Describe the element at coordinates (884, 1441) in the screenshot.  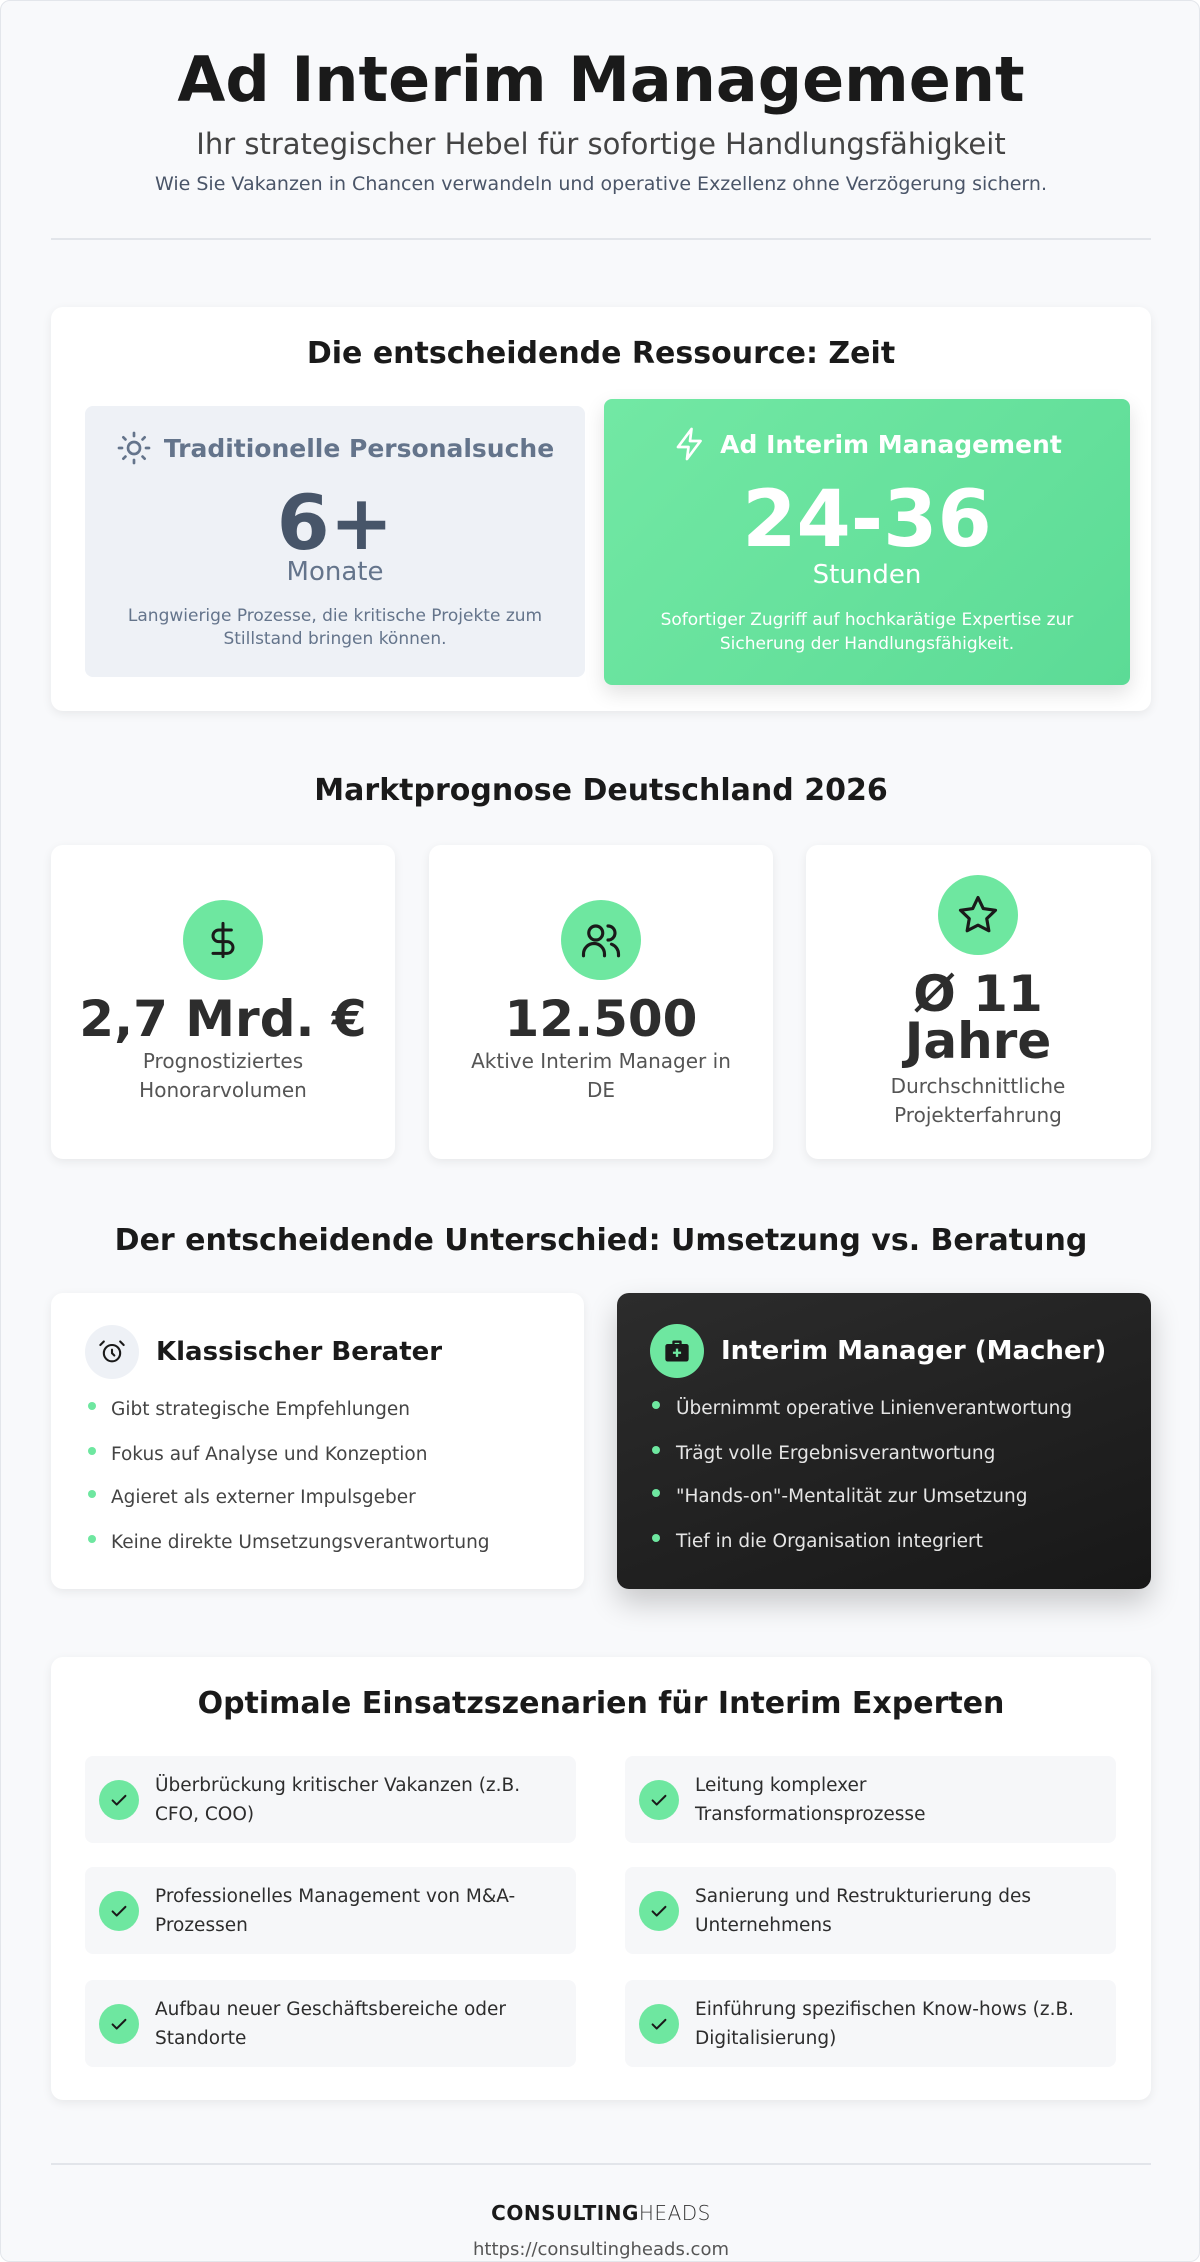
I see `manager-card` at that location.